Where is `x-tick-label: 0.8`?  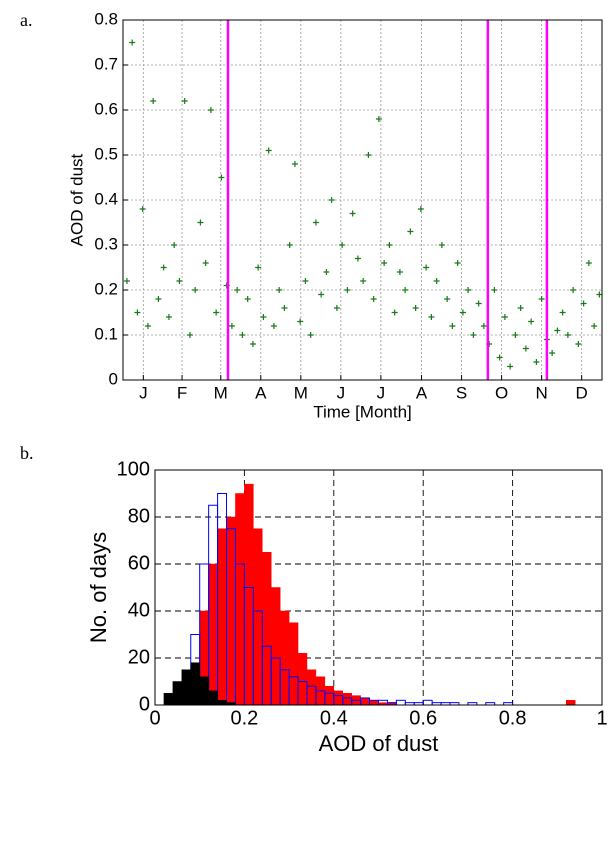 x-tick-label: 0.8 is located at coordinates (513, 718).